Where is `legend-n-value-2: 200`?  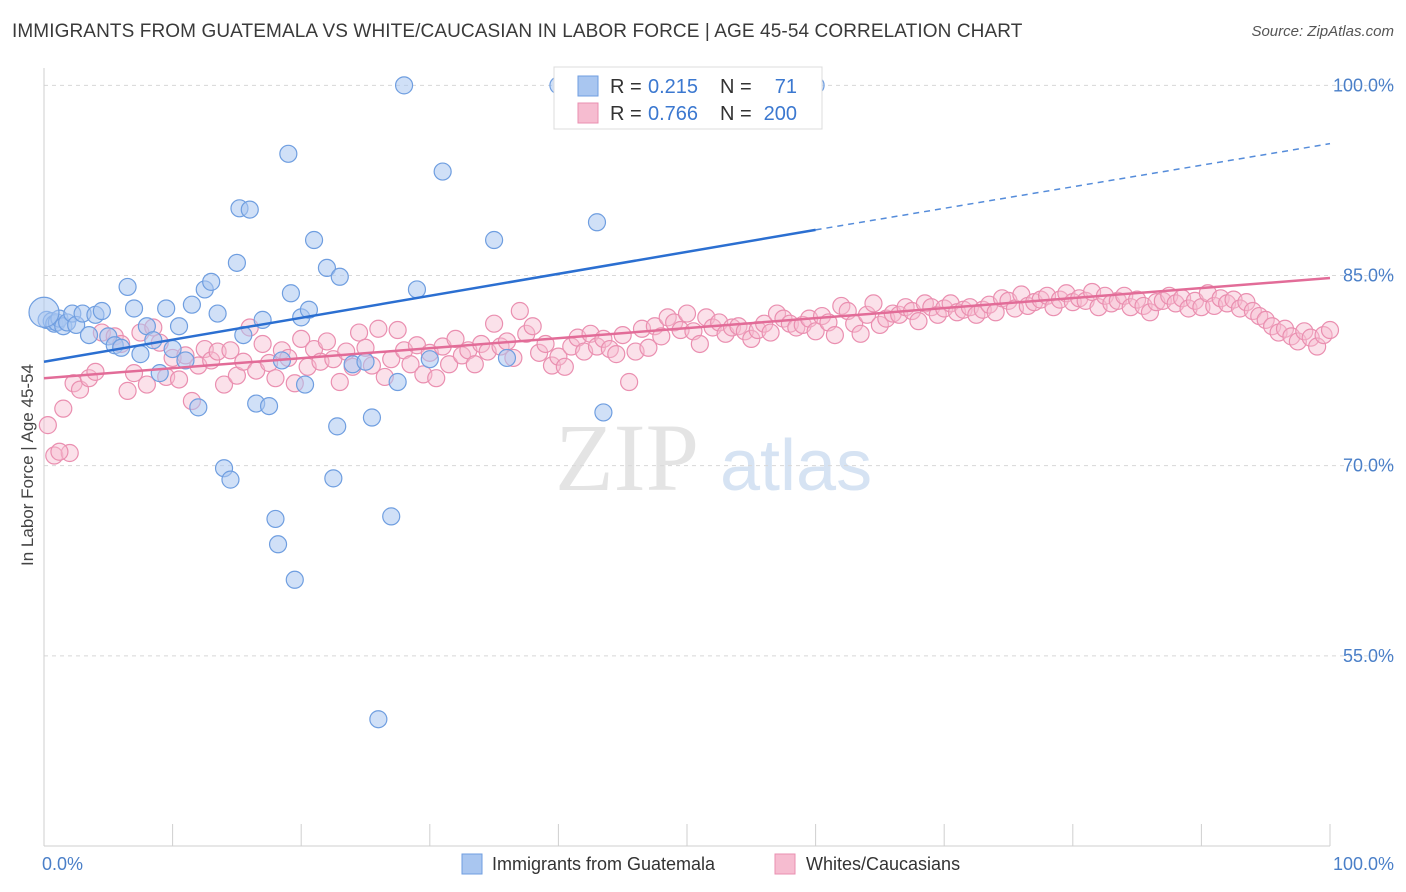 legend-n-value-2: 200 is located at coordinates (780, 114).